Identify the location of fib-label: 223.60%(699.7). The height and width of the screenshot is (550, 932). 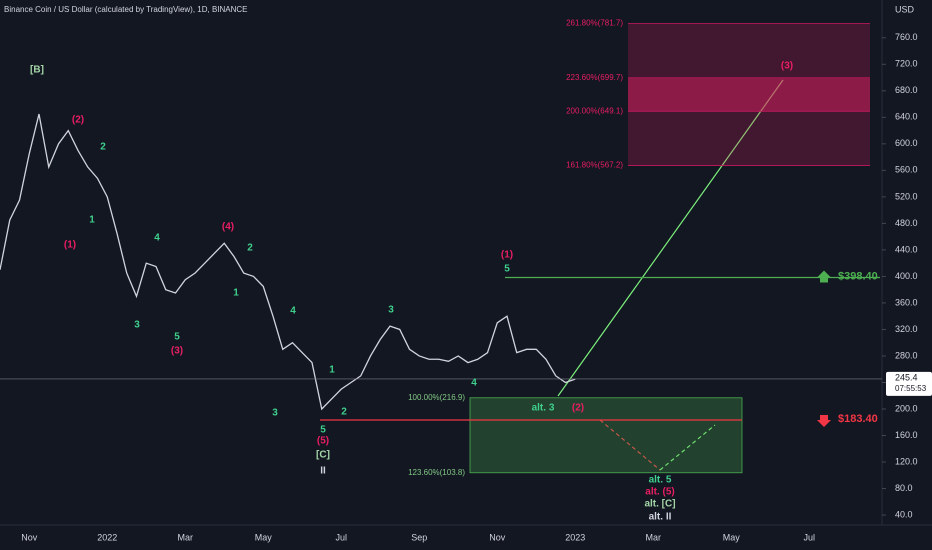
(594, 77).